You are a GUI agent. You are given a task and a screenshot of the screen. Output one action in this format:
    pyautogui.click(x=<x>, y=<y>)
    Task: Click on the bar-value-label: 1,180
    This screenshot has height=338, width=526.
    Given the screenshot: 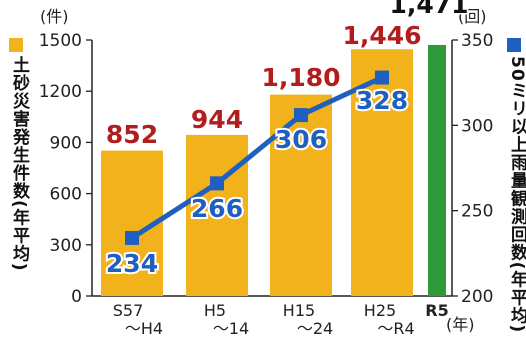 What is the action you would take?
    pyautogui.click(x=300, y=77)
    